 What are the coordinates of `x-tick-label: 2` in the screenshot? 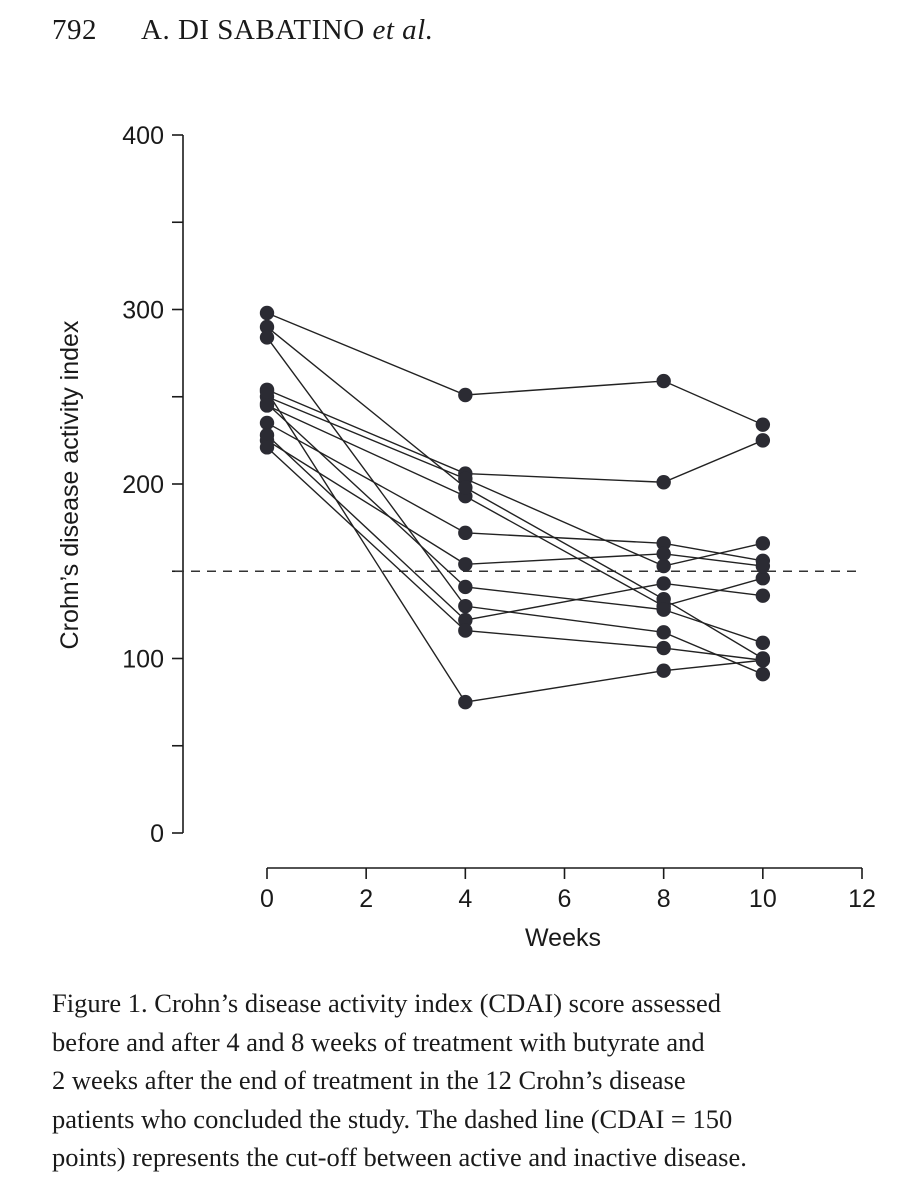 It's located at (366, 899).